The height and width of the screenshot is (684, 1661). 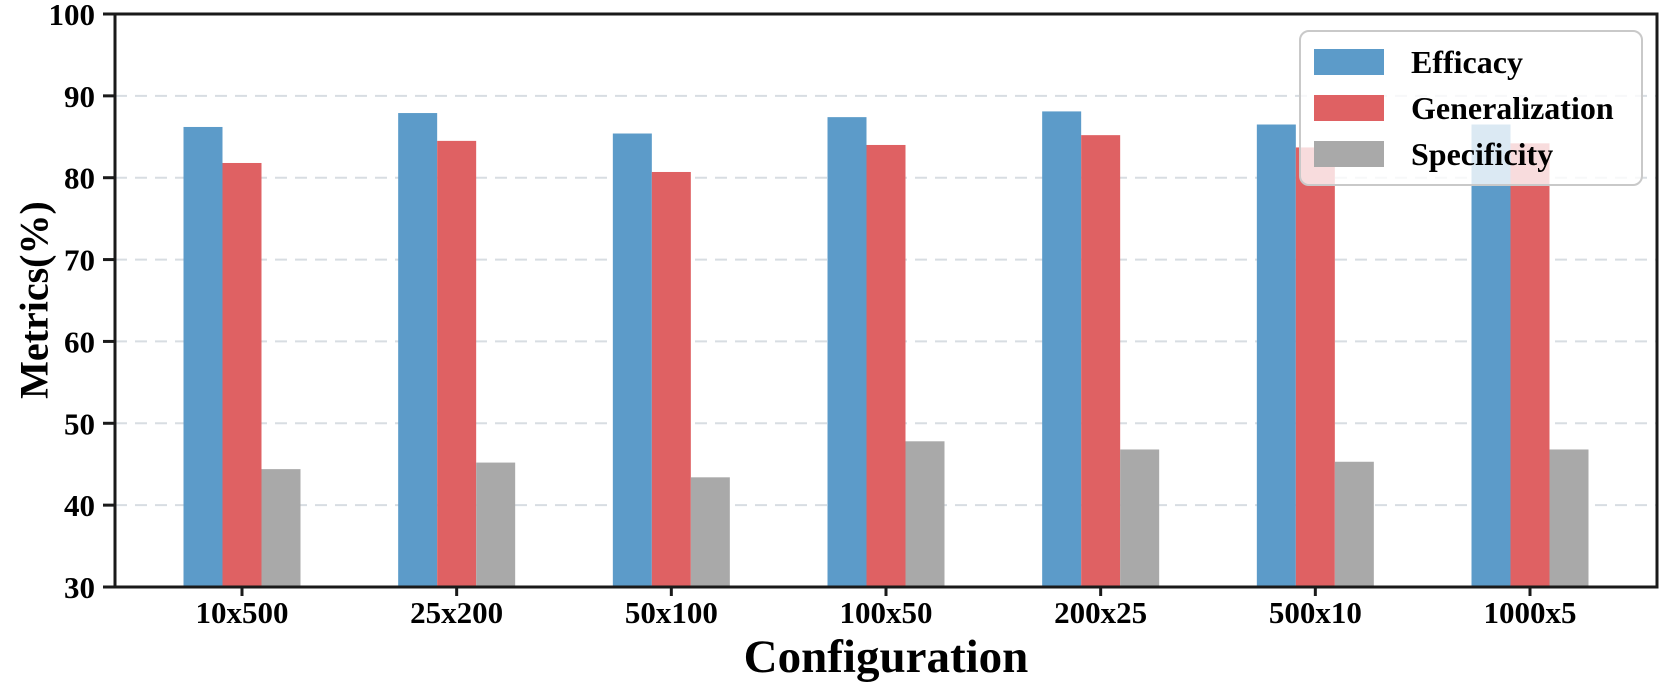 What do you see at coordinates (242, 375) in the screenshot?
I see `bar-generalization-10x500` at bounding box center [242, 375].